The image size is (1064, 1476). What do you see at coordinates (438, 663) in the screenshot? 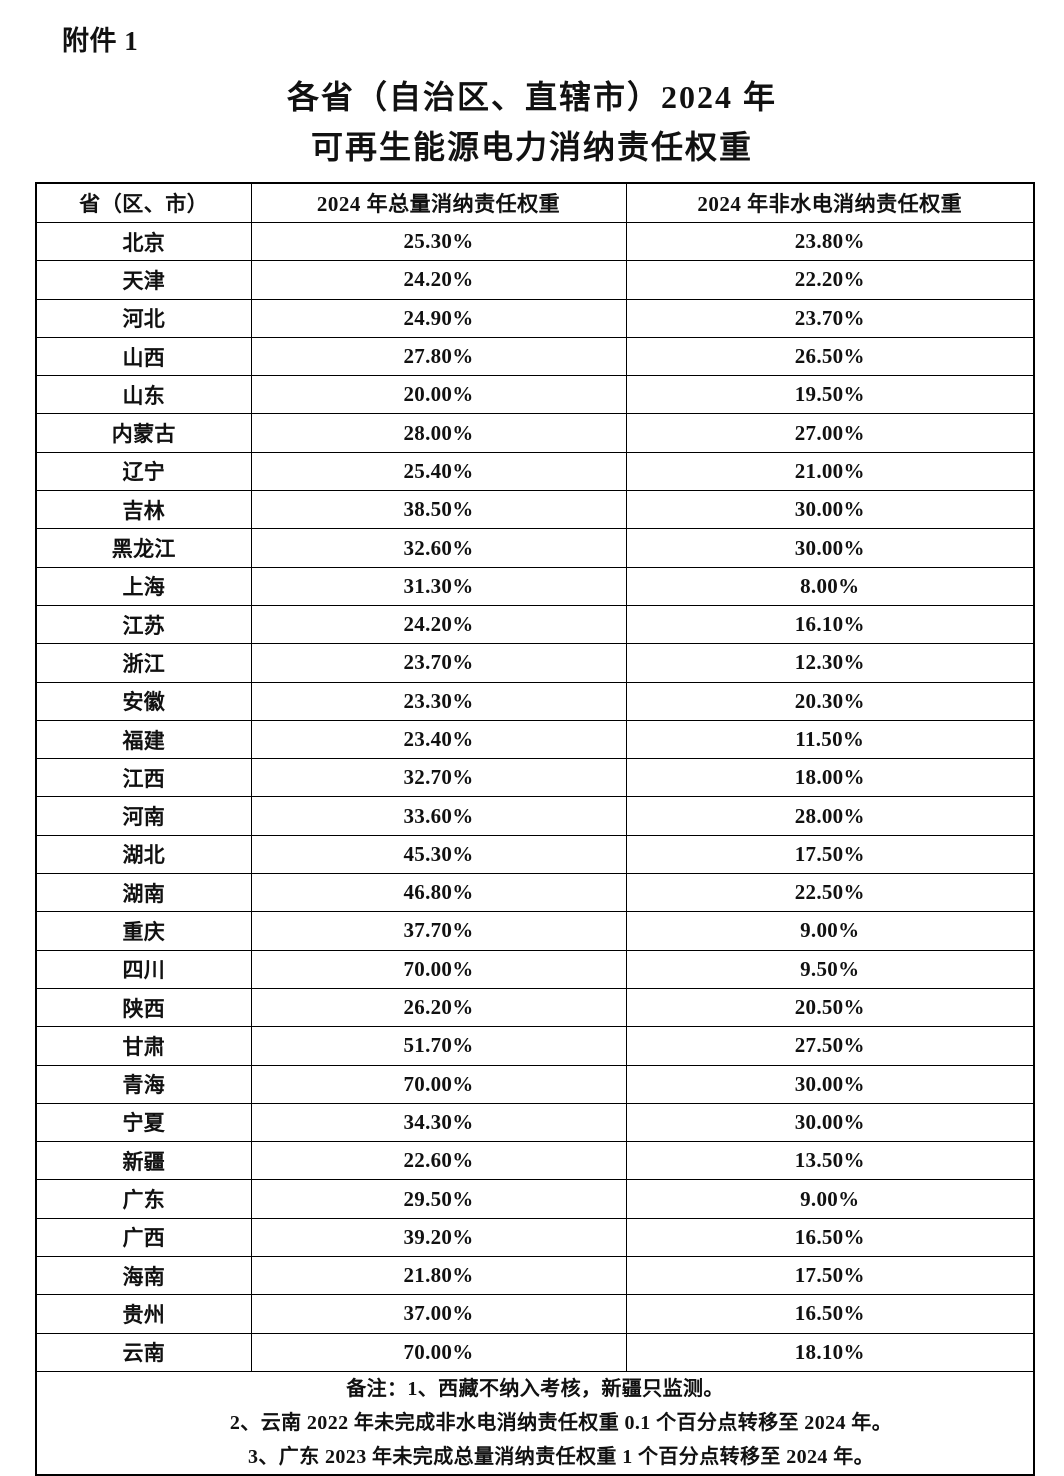
I see `cell-total-weight: 23.70%` at bounding box center [438, 663].